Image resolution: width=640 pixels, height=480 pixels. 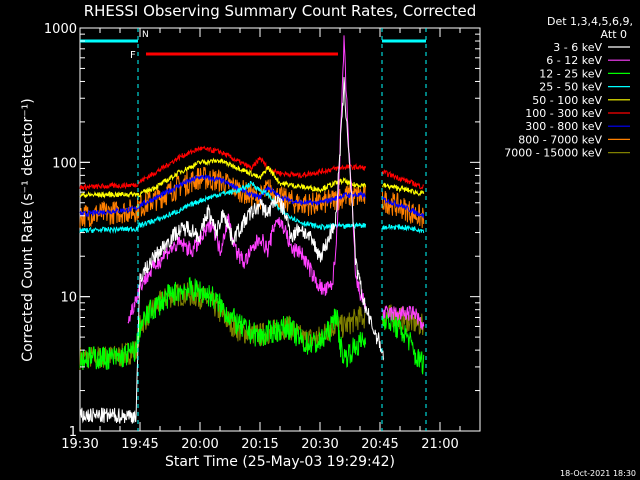 What do you see at coordinates (252, 178) in the screenshot?
I see `series-line-50-100-kev` at bounding box center [252, 178].